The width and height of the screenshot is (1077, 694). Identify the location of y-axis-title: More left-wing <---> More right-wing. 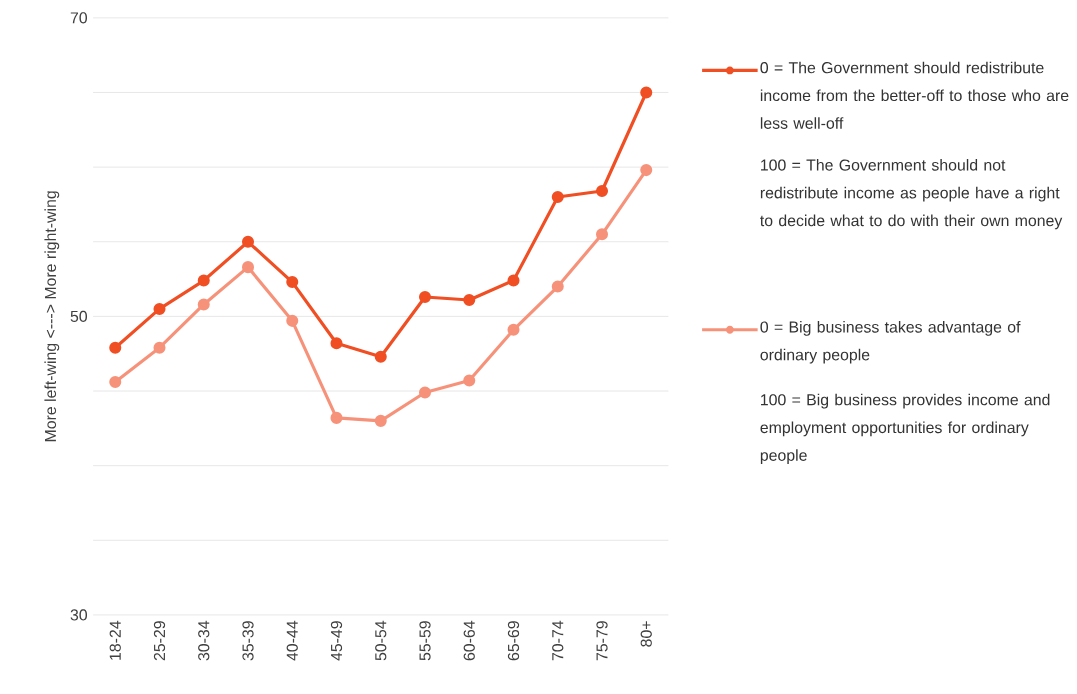
(52, 316).